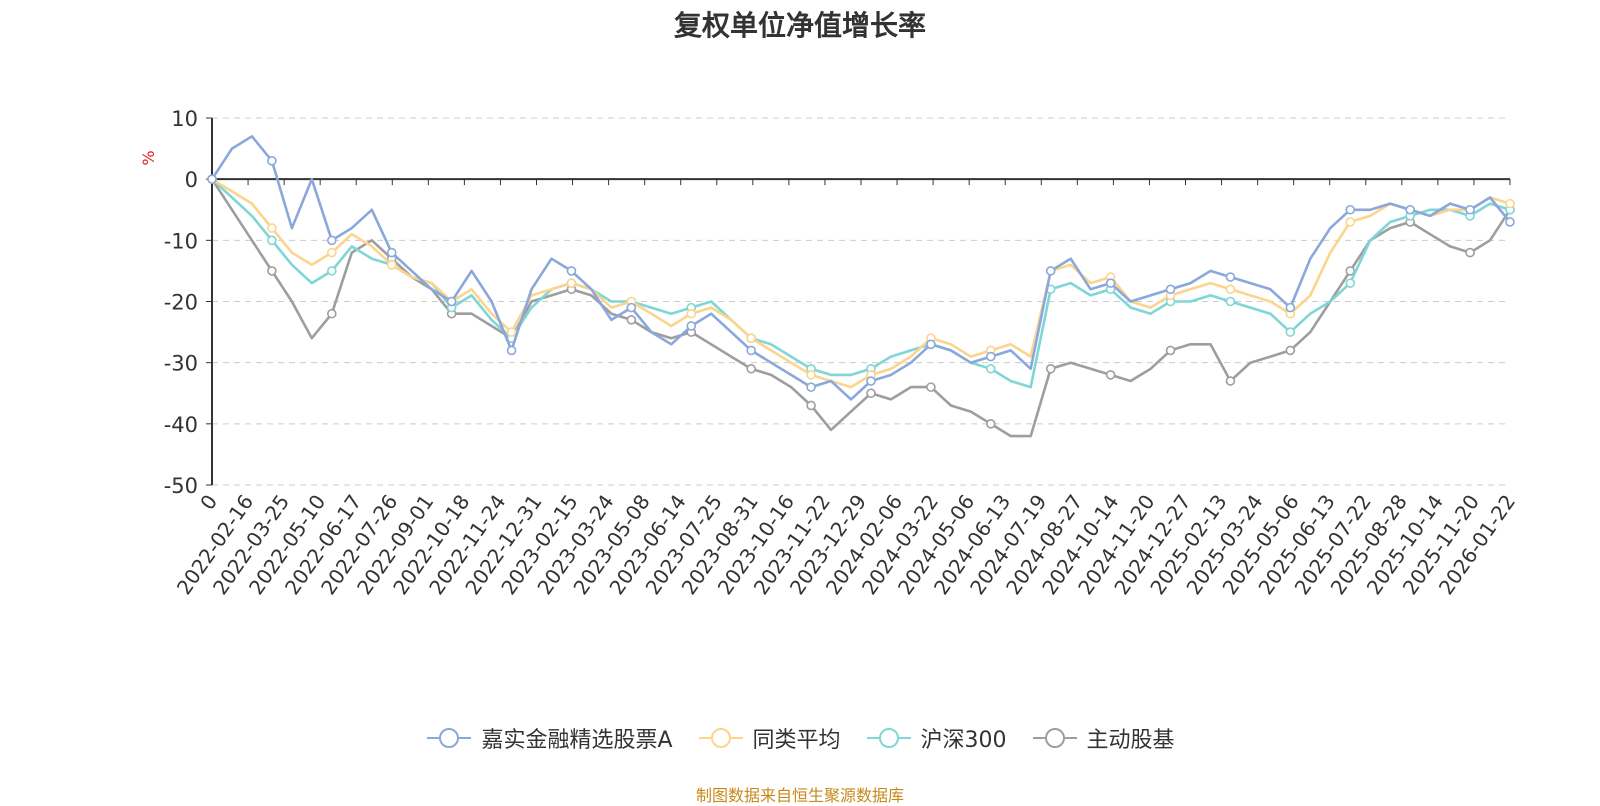 This screenshot has width=1600, height=806. What do you see at coordinates (577, 740) in the screenshot?
I see `legend-label: 嘉实金融精选股票A` at bounding box center [577, 740].